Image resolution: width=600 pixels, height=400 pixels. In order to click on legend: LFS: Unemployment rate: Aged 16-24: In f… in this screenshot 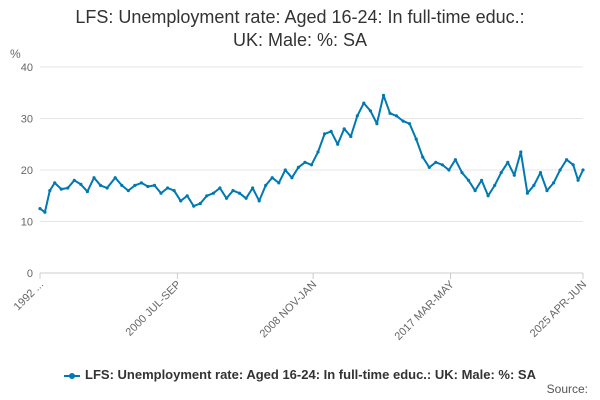, I will do `click(300, 374)`.